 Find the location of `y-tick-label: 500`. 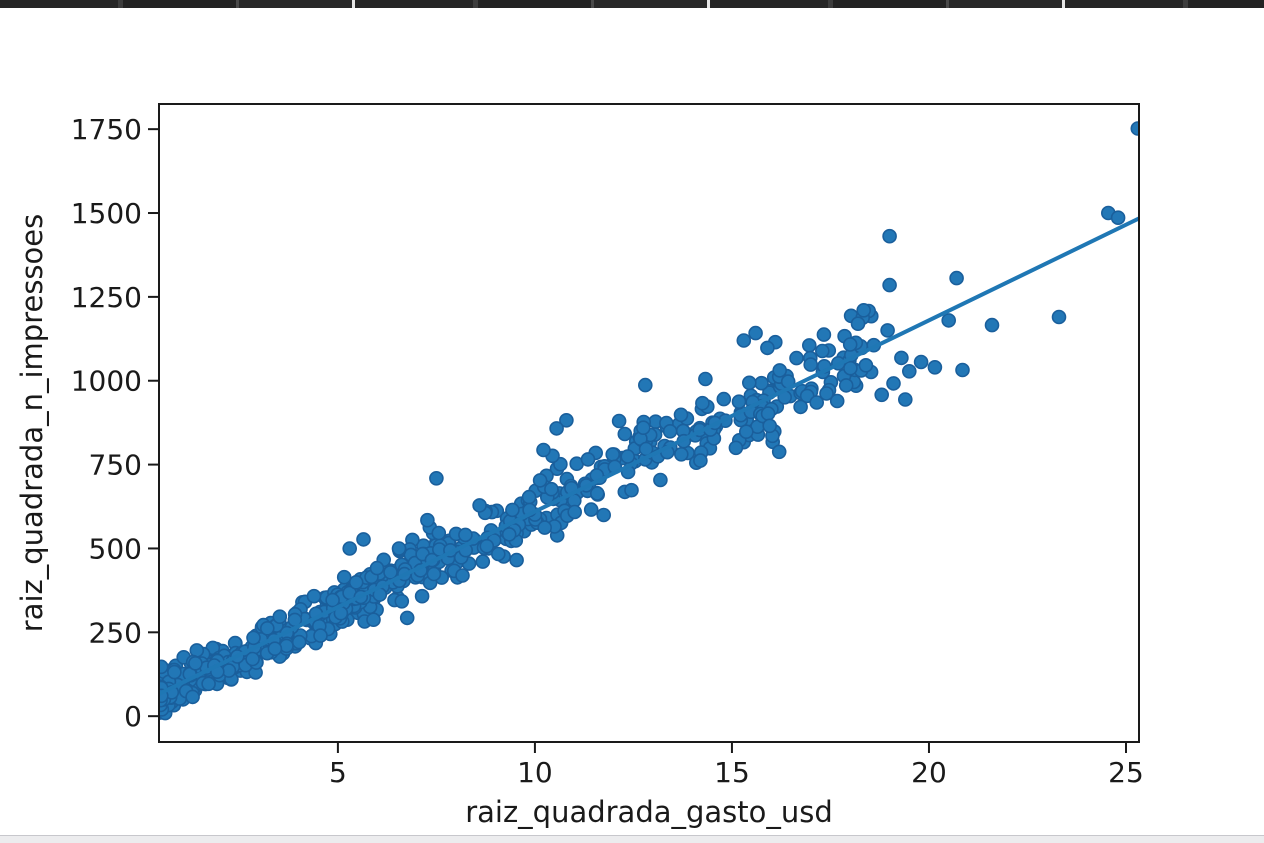

y-tick-label: 500 is located at coordinates (115, 548).